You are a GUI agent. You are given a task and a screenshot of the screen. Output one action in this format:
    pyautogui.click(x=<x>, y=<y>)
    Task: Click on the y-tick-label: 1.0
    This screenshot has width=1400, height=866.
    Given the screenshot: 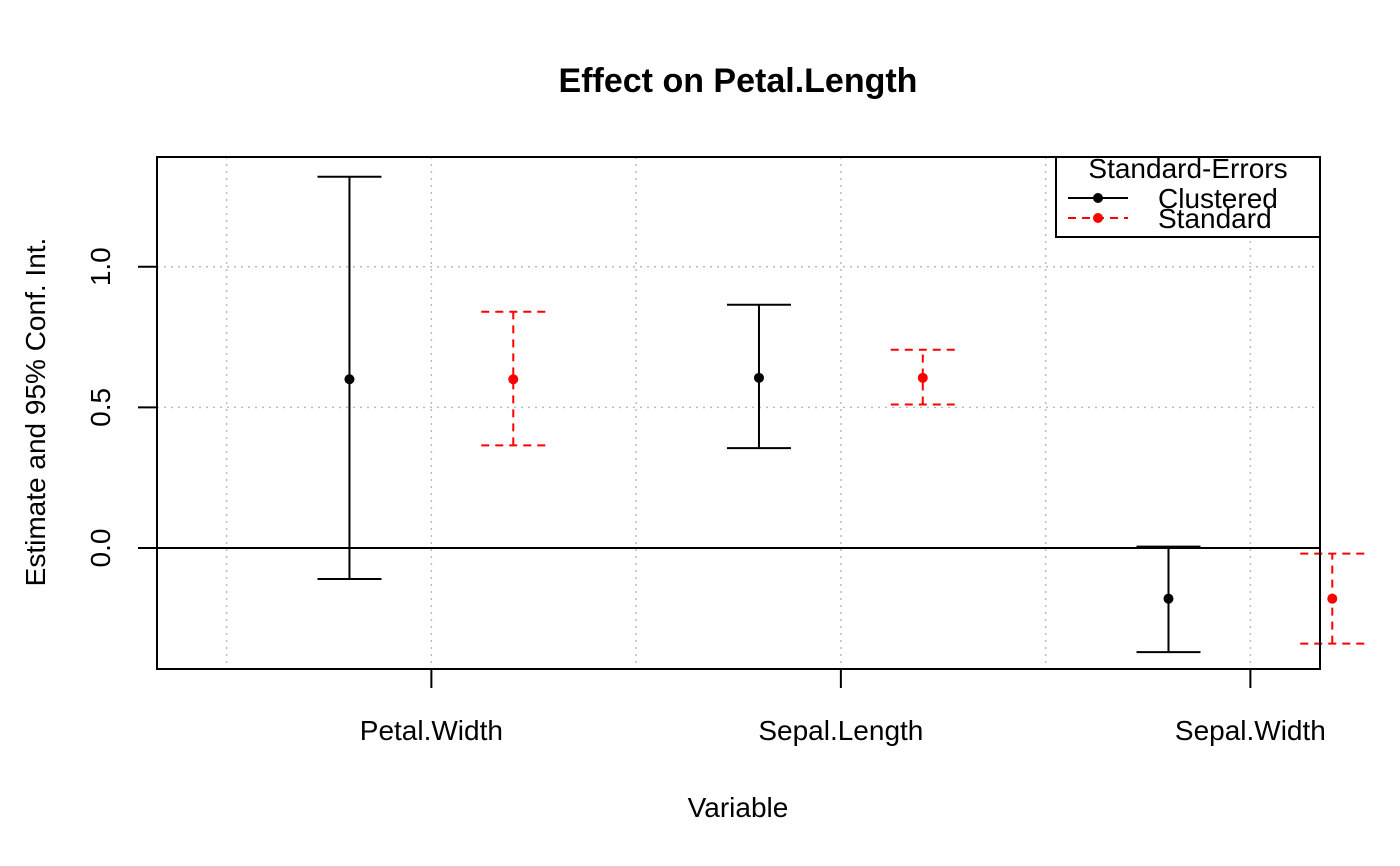 What is the action you would take?
    pyautogui.click(x=100, y=266)
    